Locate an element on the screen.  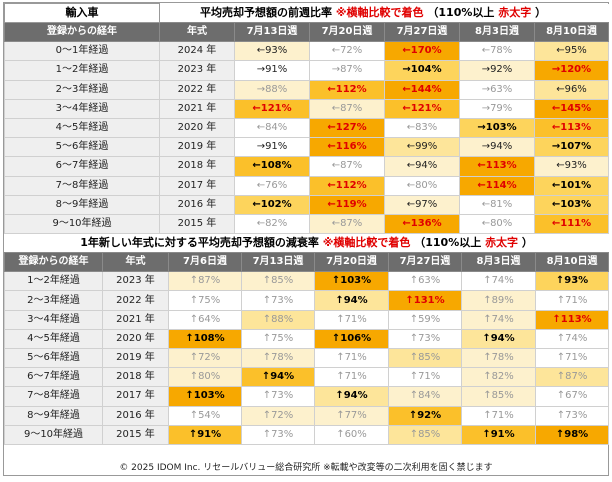
table-row: 7～8年経過 2017 年 ↑103% ↑73% ↑94% ↑84% ↑85% ↑67% is located at coordinates (307, 396).